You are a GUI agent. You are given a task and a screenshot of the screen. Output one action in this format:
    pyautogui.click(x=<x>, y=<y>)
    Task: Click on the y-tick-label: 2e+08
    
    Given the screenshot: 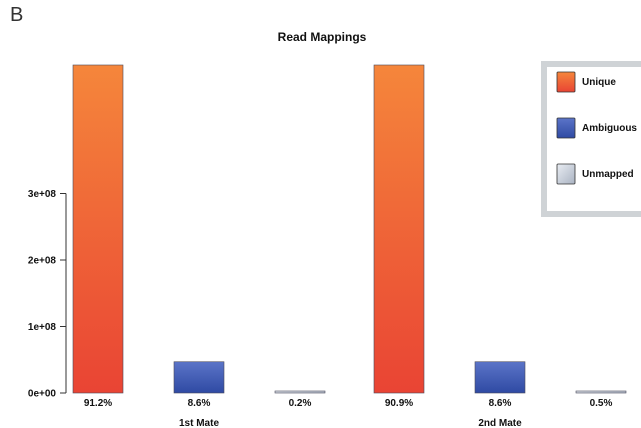 What is the action you would take?
    pyautogui.click(x=42, y=261)
    